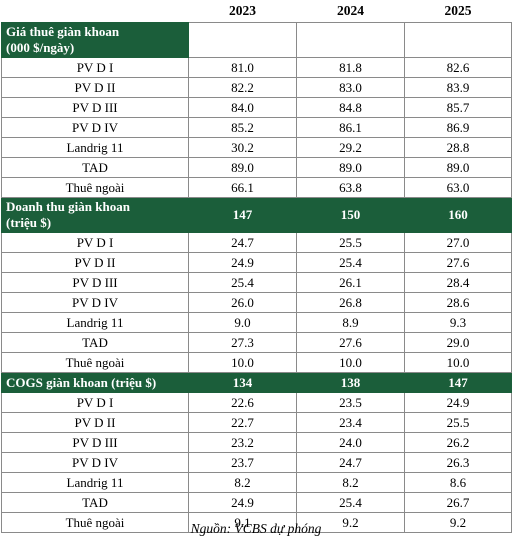 Image resolution: width=512 pixels, height=546 pixels. What do you see at coordinates (68, 206) in the screenshot?
I see `section-title-line: Doanh thu giàn khoan` at bounding box center [68, 206].